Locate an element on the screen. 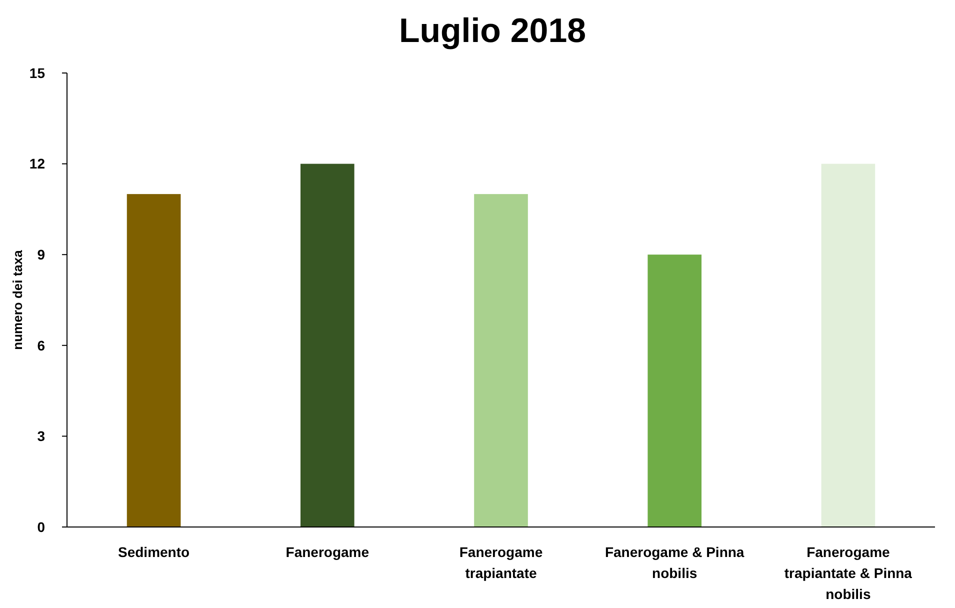  y-tick-label: 15 is located at coordinates (37, 72).